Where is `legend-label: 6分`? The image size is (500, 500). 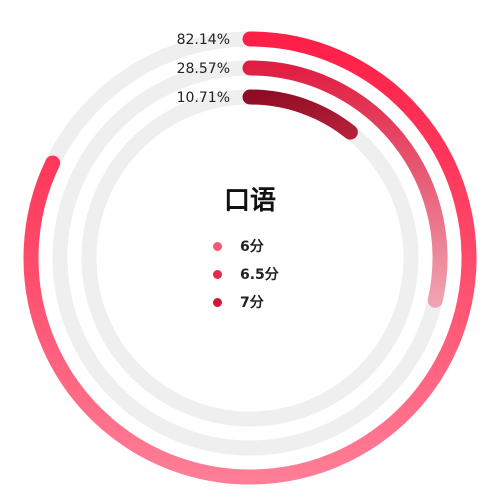
legend-label: 6分 is located at coordinates (252, 247).